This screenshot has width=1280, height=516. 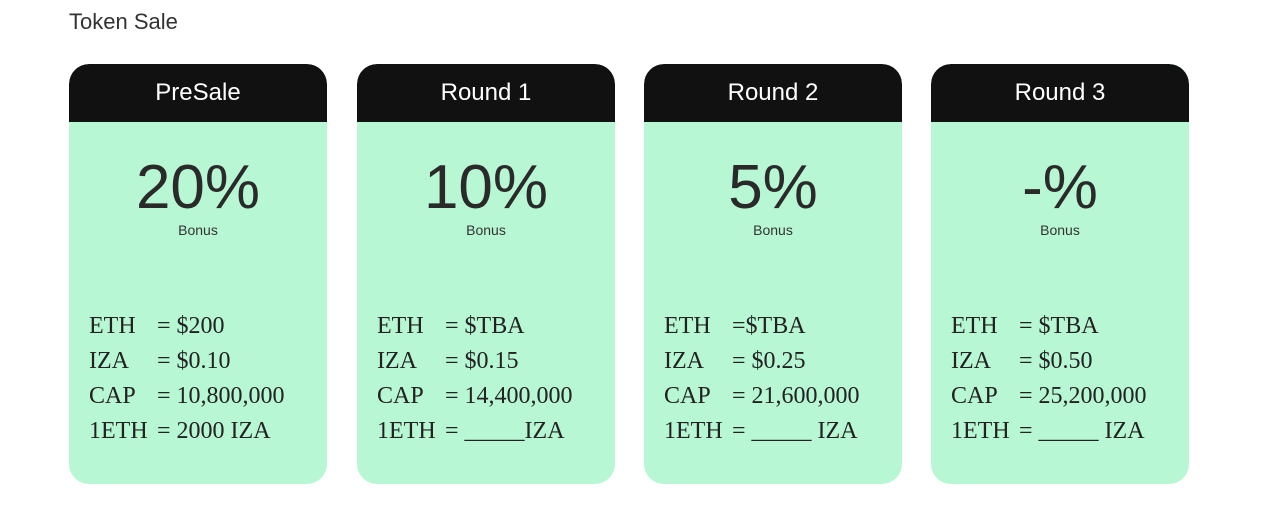 I want to click on detail-row-rate: 1ETH = 2000 IZA, so click(x=187, y=431).